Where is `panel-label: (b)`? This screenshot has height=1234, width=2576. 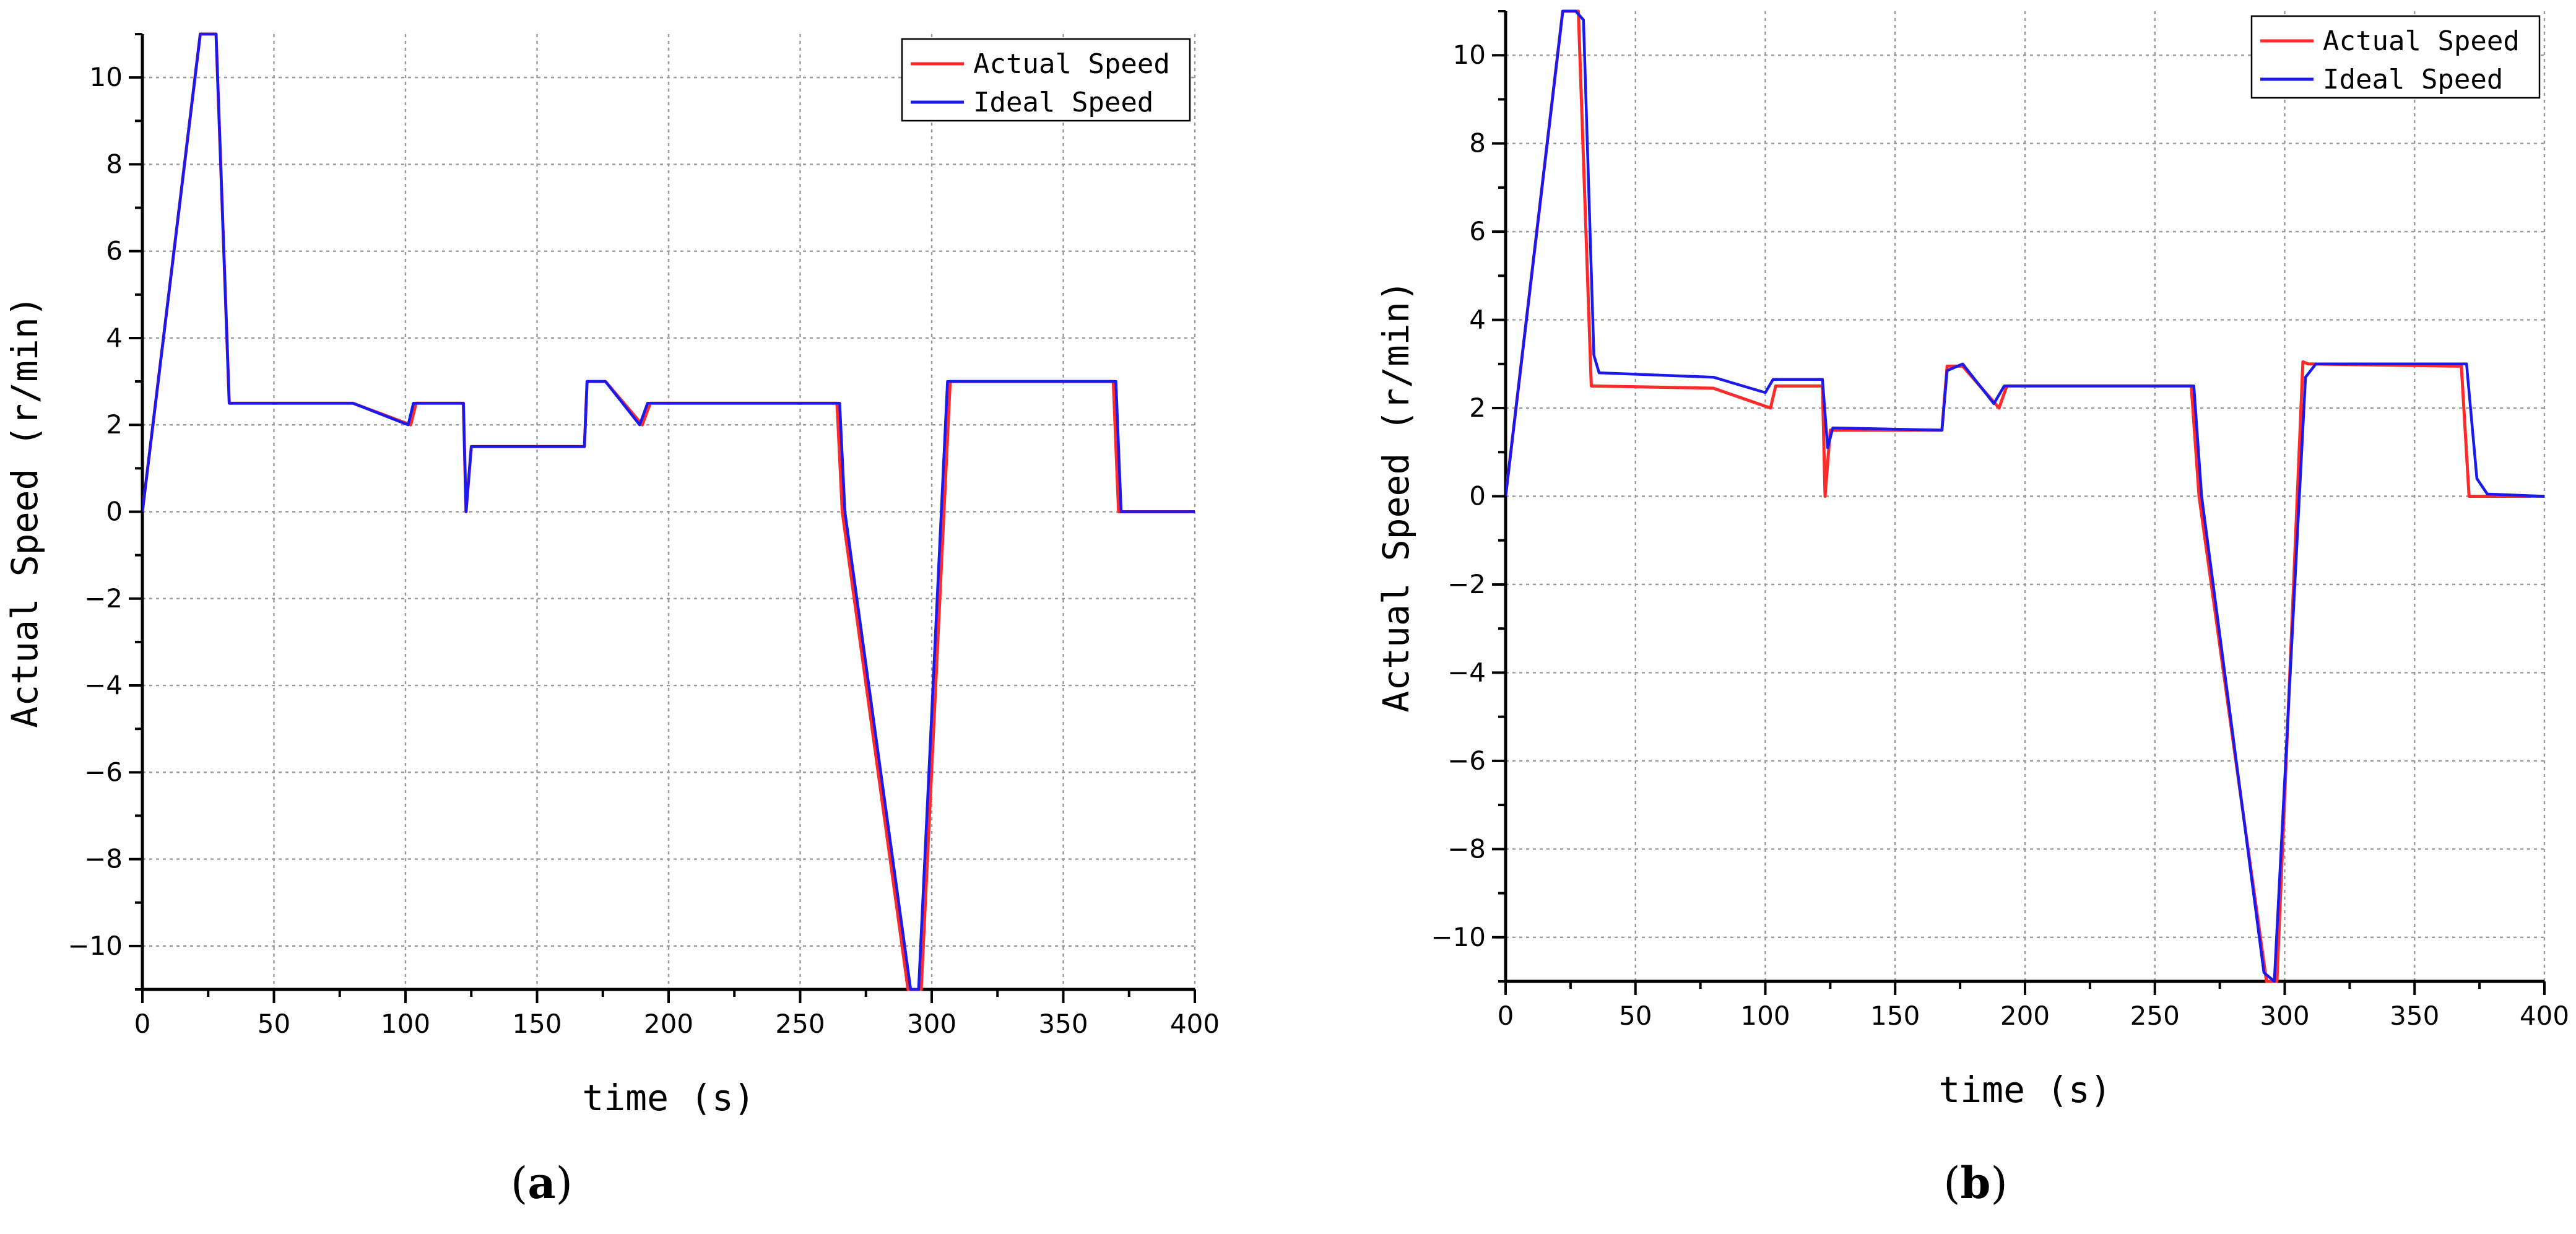
panel-label: (b) is located at coordinates (1975, 1183).